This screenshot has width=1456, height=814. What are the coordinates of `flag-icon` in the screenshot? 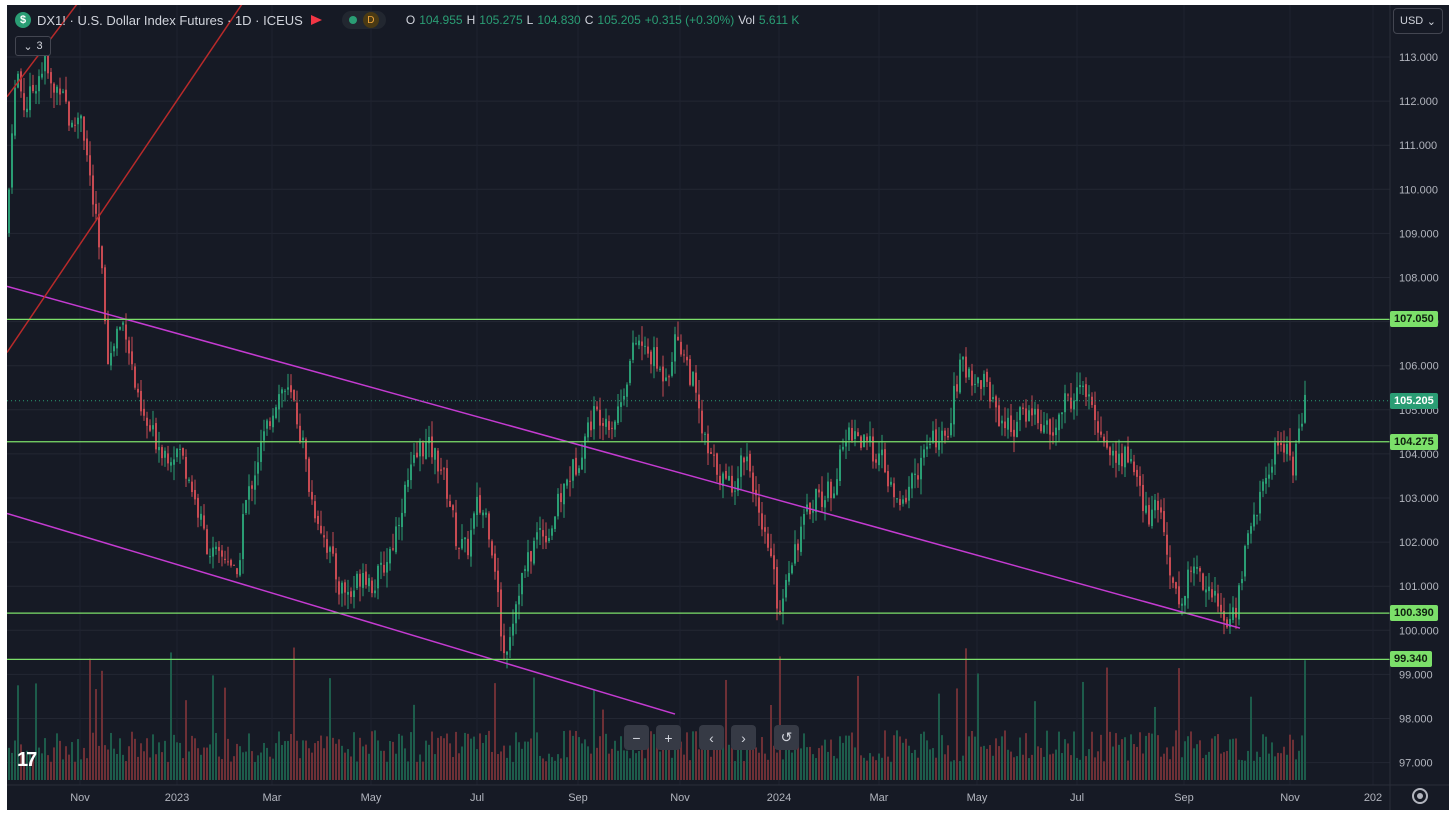 It's located at (316, 20).